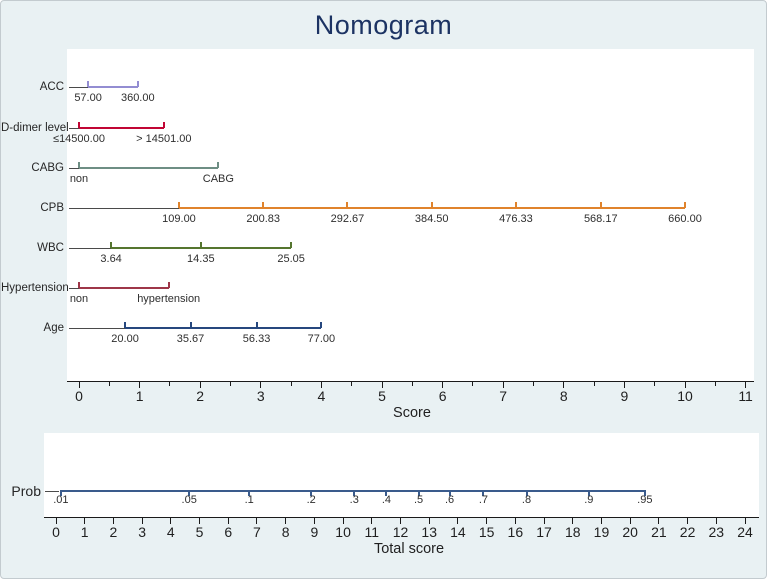 The width and height of the screenshot is (767, 579). Describe the element at coordinates (311, 500) in the screenshot. I see `prob-tick-label-3: .2` at that location.